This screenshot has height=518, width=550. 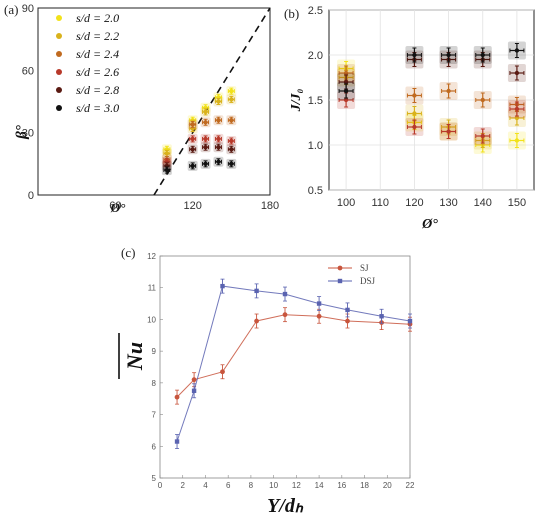 I want to click on b-ytick-label: 2.5, so click(x=315, y=11).